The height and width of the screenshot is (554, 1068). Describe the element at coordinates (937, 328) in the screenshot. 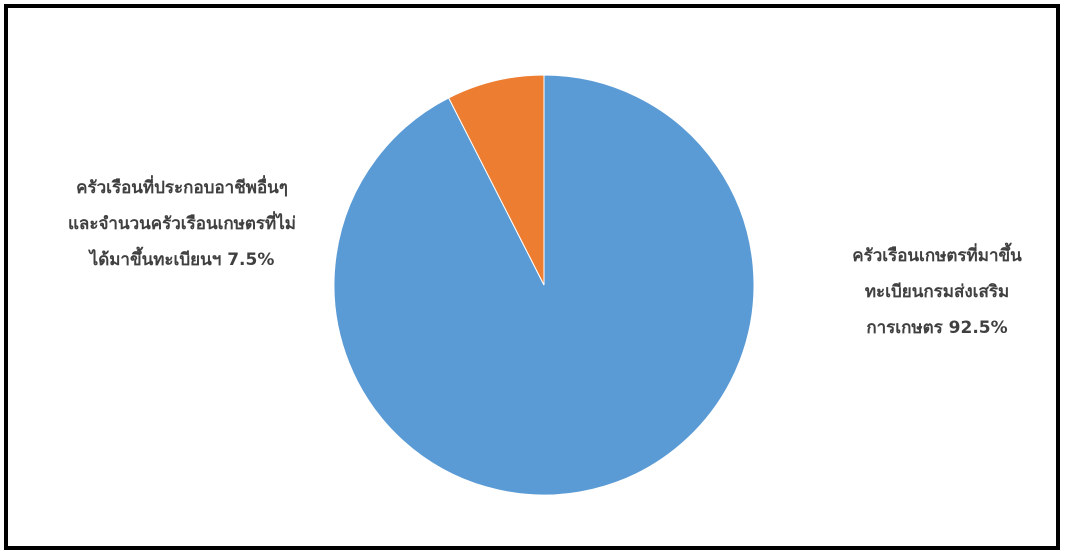

I see `slice-label-line: การเกษตร 92.5%` at that location.